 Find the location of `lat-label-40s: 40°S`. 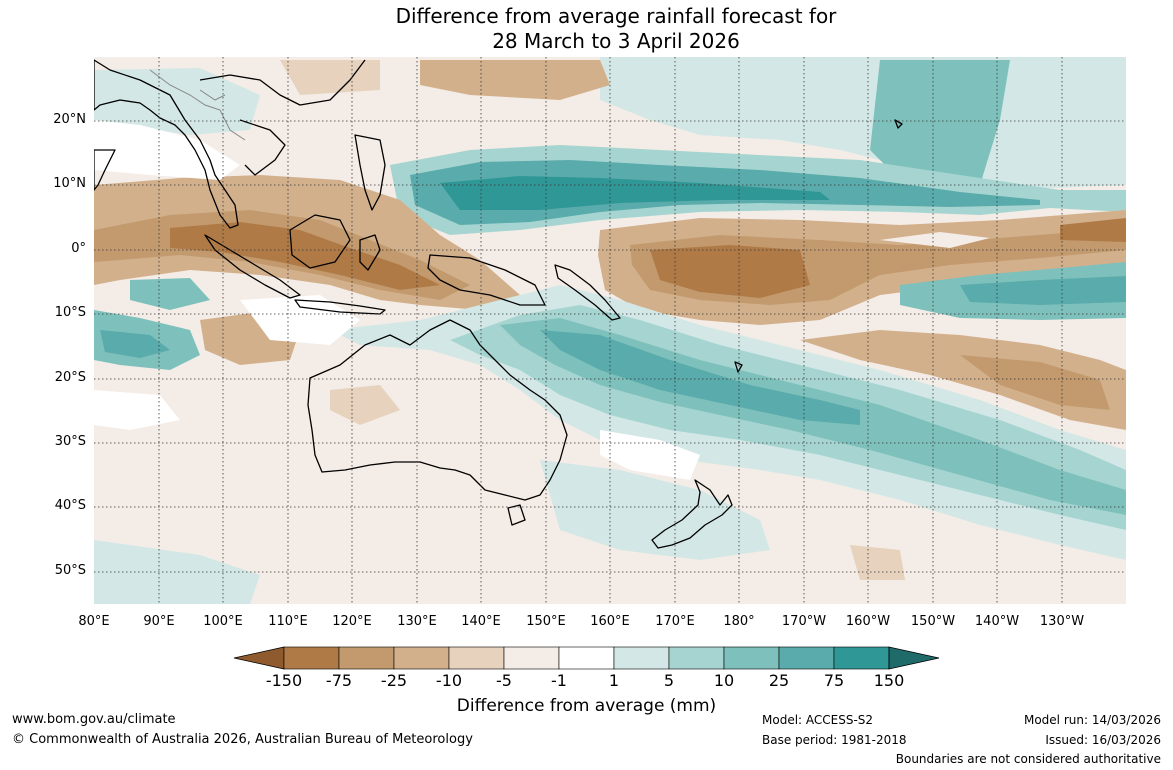

lat-label-40s: 40°S is located at coordinates (70, 505).